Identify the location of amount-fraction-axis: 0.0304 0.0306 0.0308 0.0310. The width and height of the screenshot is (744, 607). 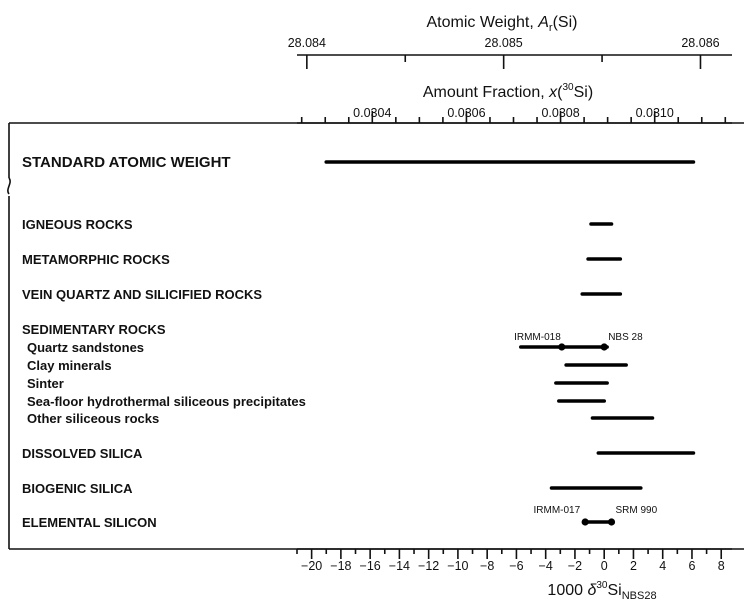
(514, 115).